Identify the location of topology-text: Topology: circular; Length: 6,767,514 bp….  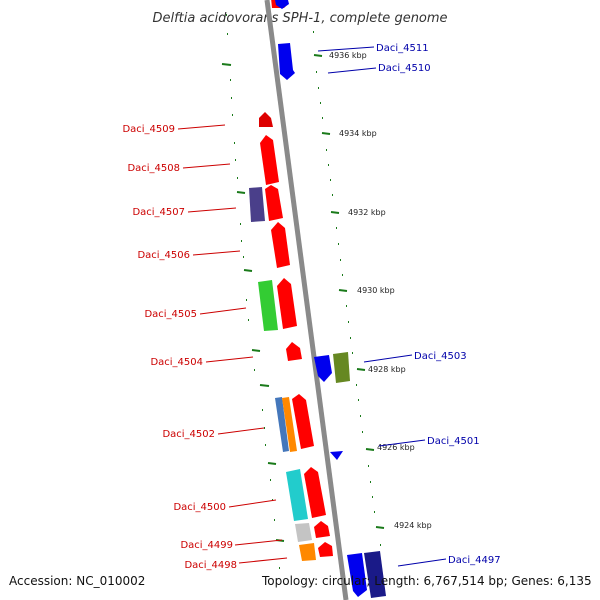
(427, 581).